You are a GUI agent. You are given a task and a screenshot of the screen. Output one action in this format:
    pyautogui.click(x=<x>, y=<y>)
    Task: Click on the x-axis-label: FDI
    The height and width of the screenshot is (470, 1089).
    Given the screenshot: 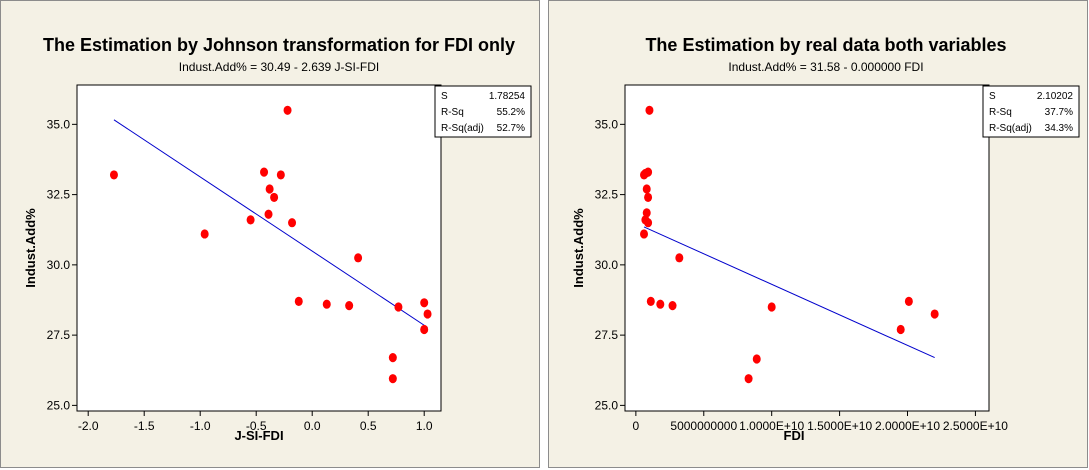 What is the action you would take?
    pyautogui.click(x=794, y=435)
    